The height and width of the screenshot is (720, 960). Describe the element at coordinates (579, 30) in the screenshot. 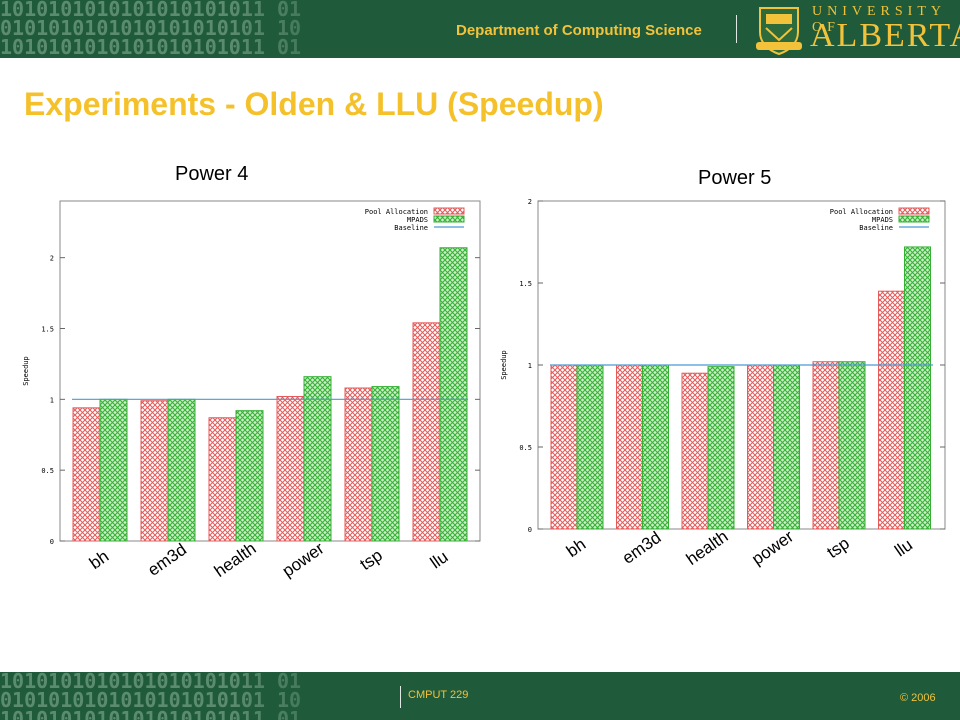

I see `department-name: Department of Computing Science` at that location.